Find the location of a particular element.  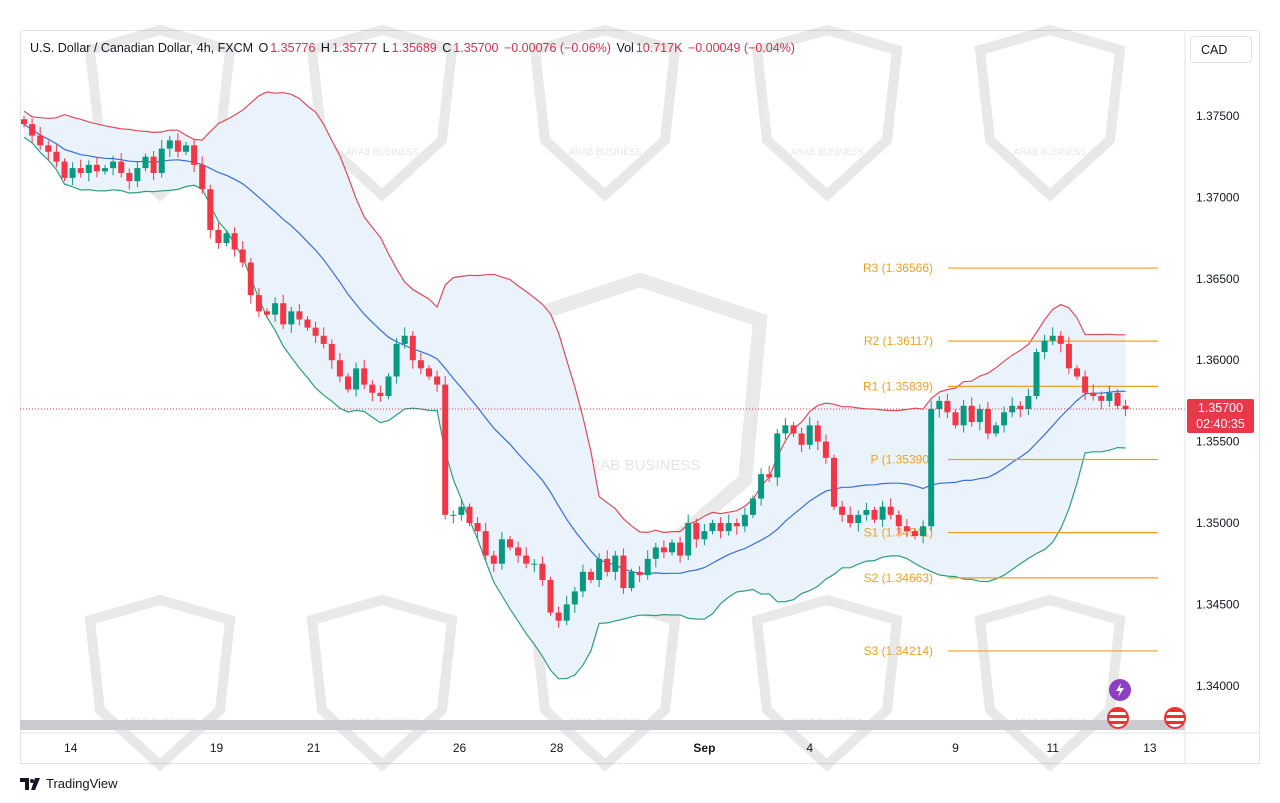

symbol-title: U.S. Dollar / Canadian Dollar, 4h, FXCM is located at coordinates (142, 48).